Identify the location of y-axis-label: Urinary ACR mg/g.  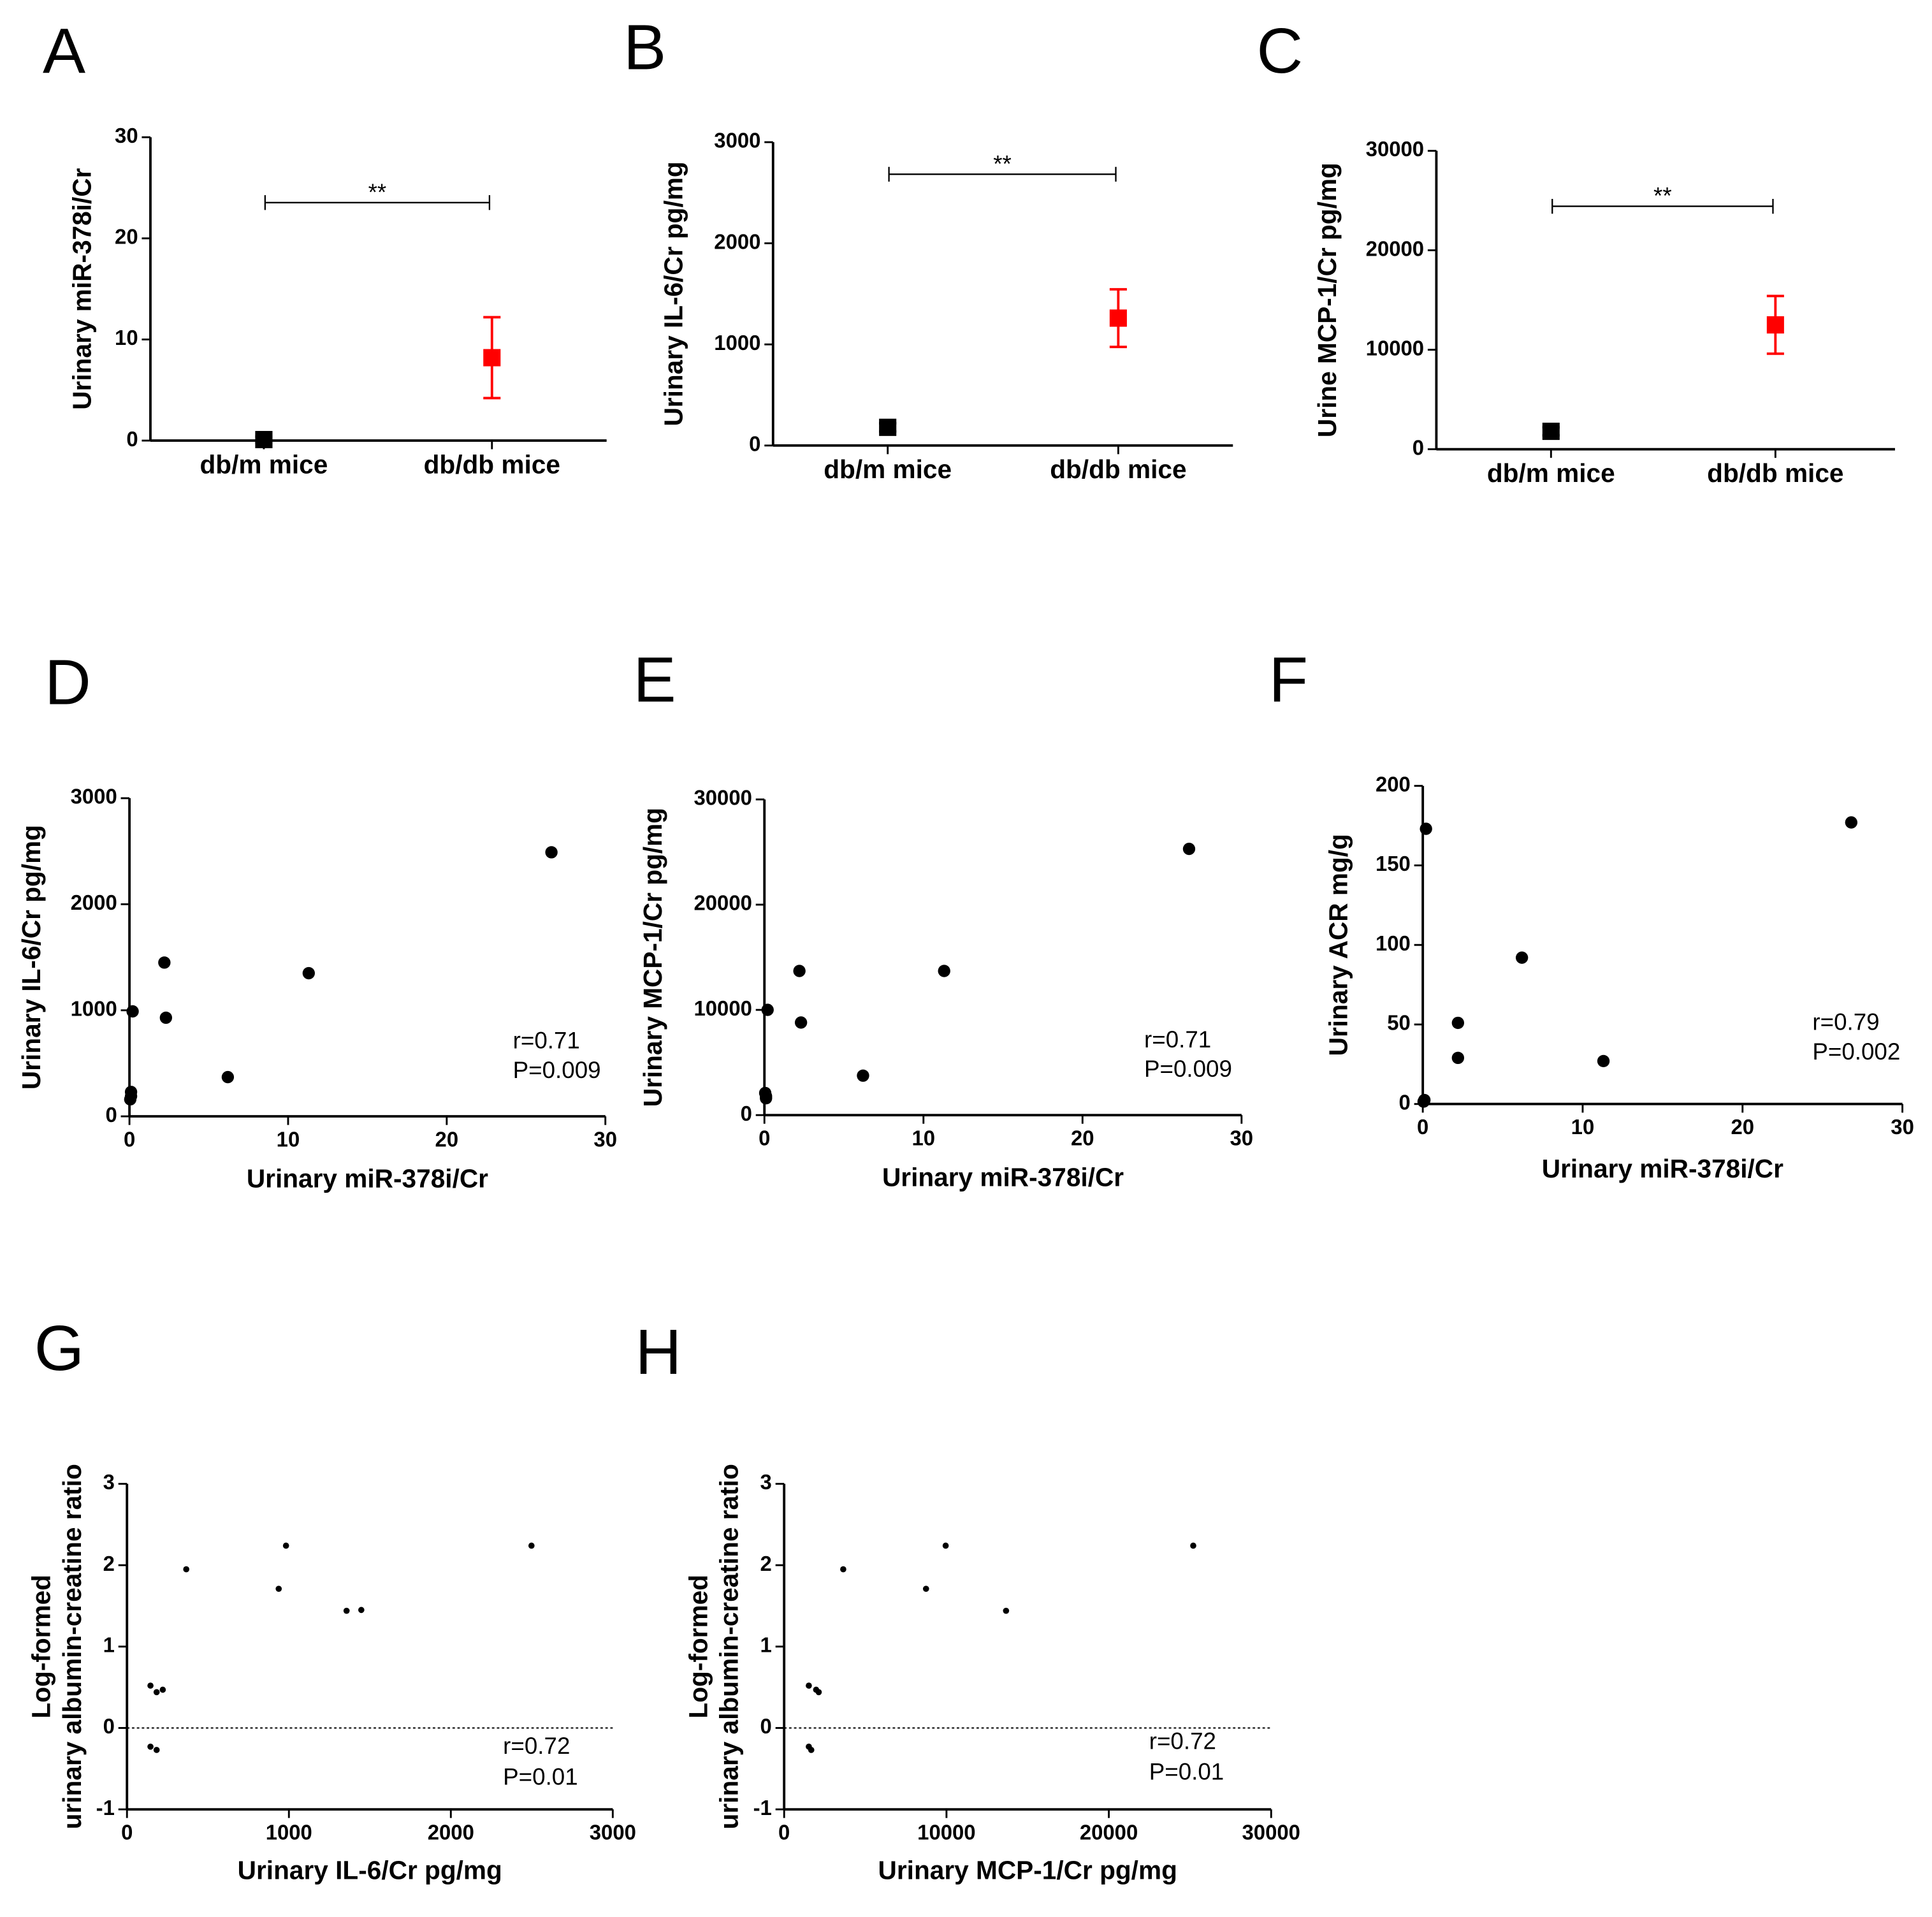
(1338, 945).